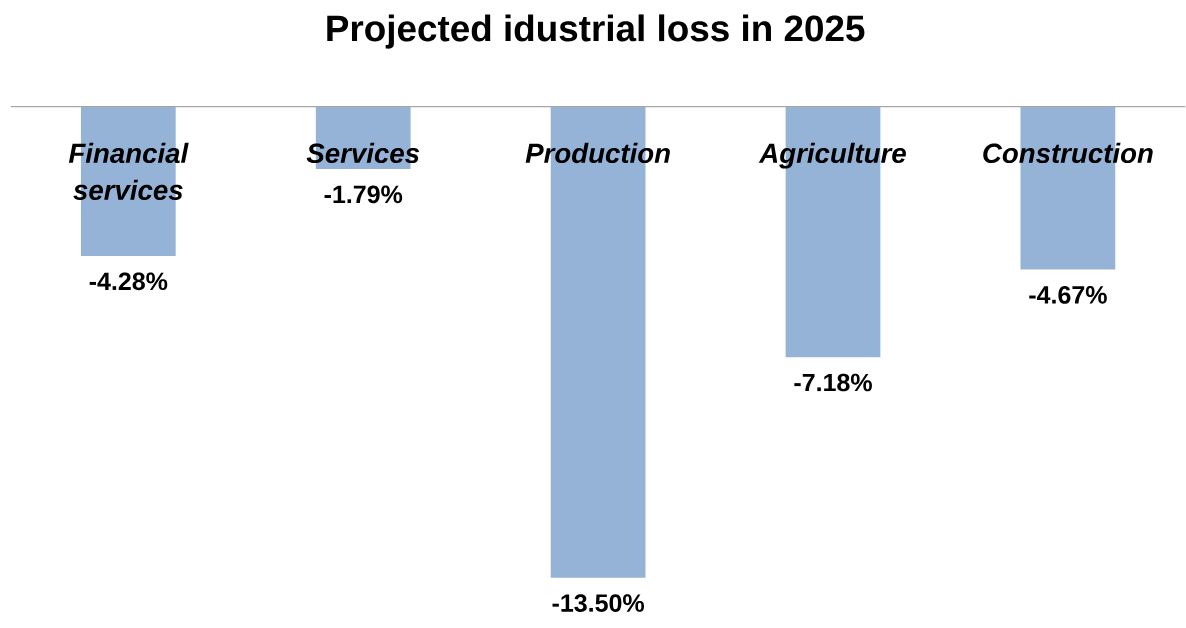 This screenshot has width=1186, height=628. Describe the element at coordinates (128, 281) in the screenshot. I see `data-label: -4.28%` at that location.